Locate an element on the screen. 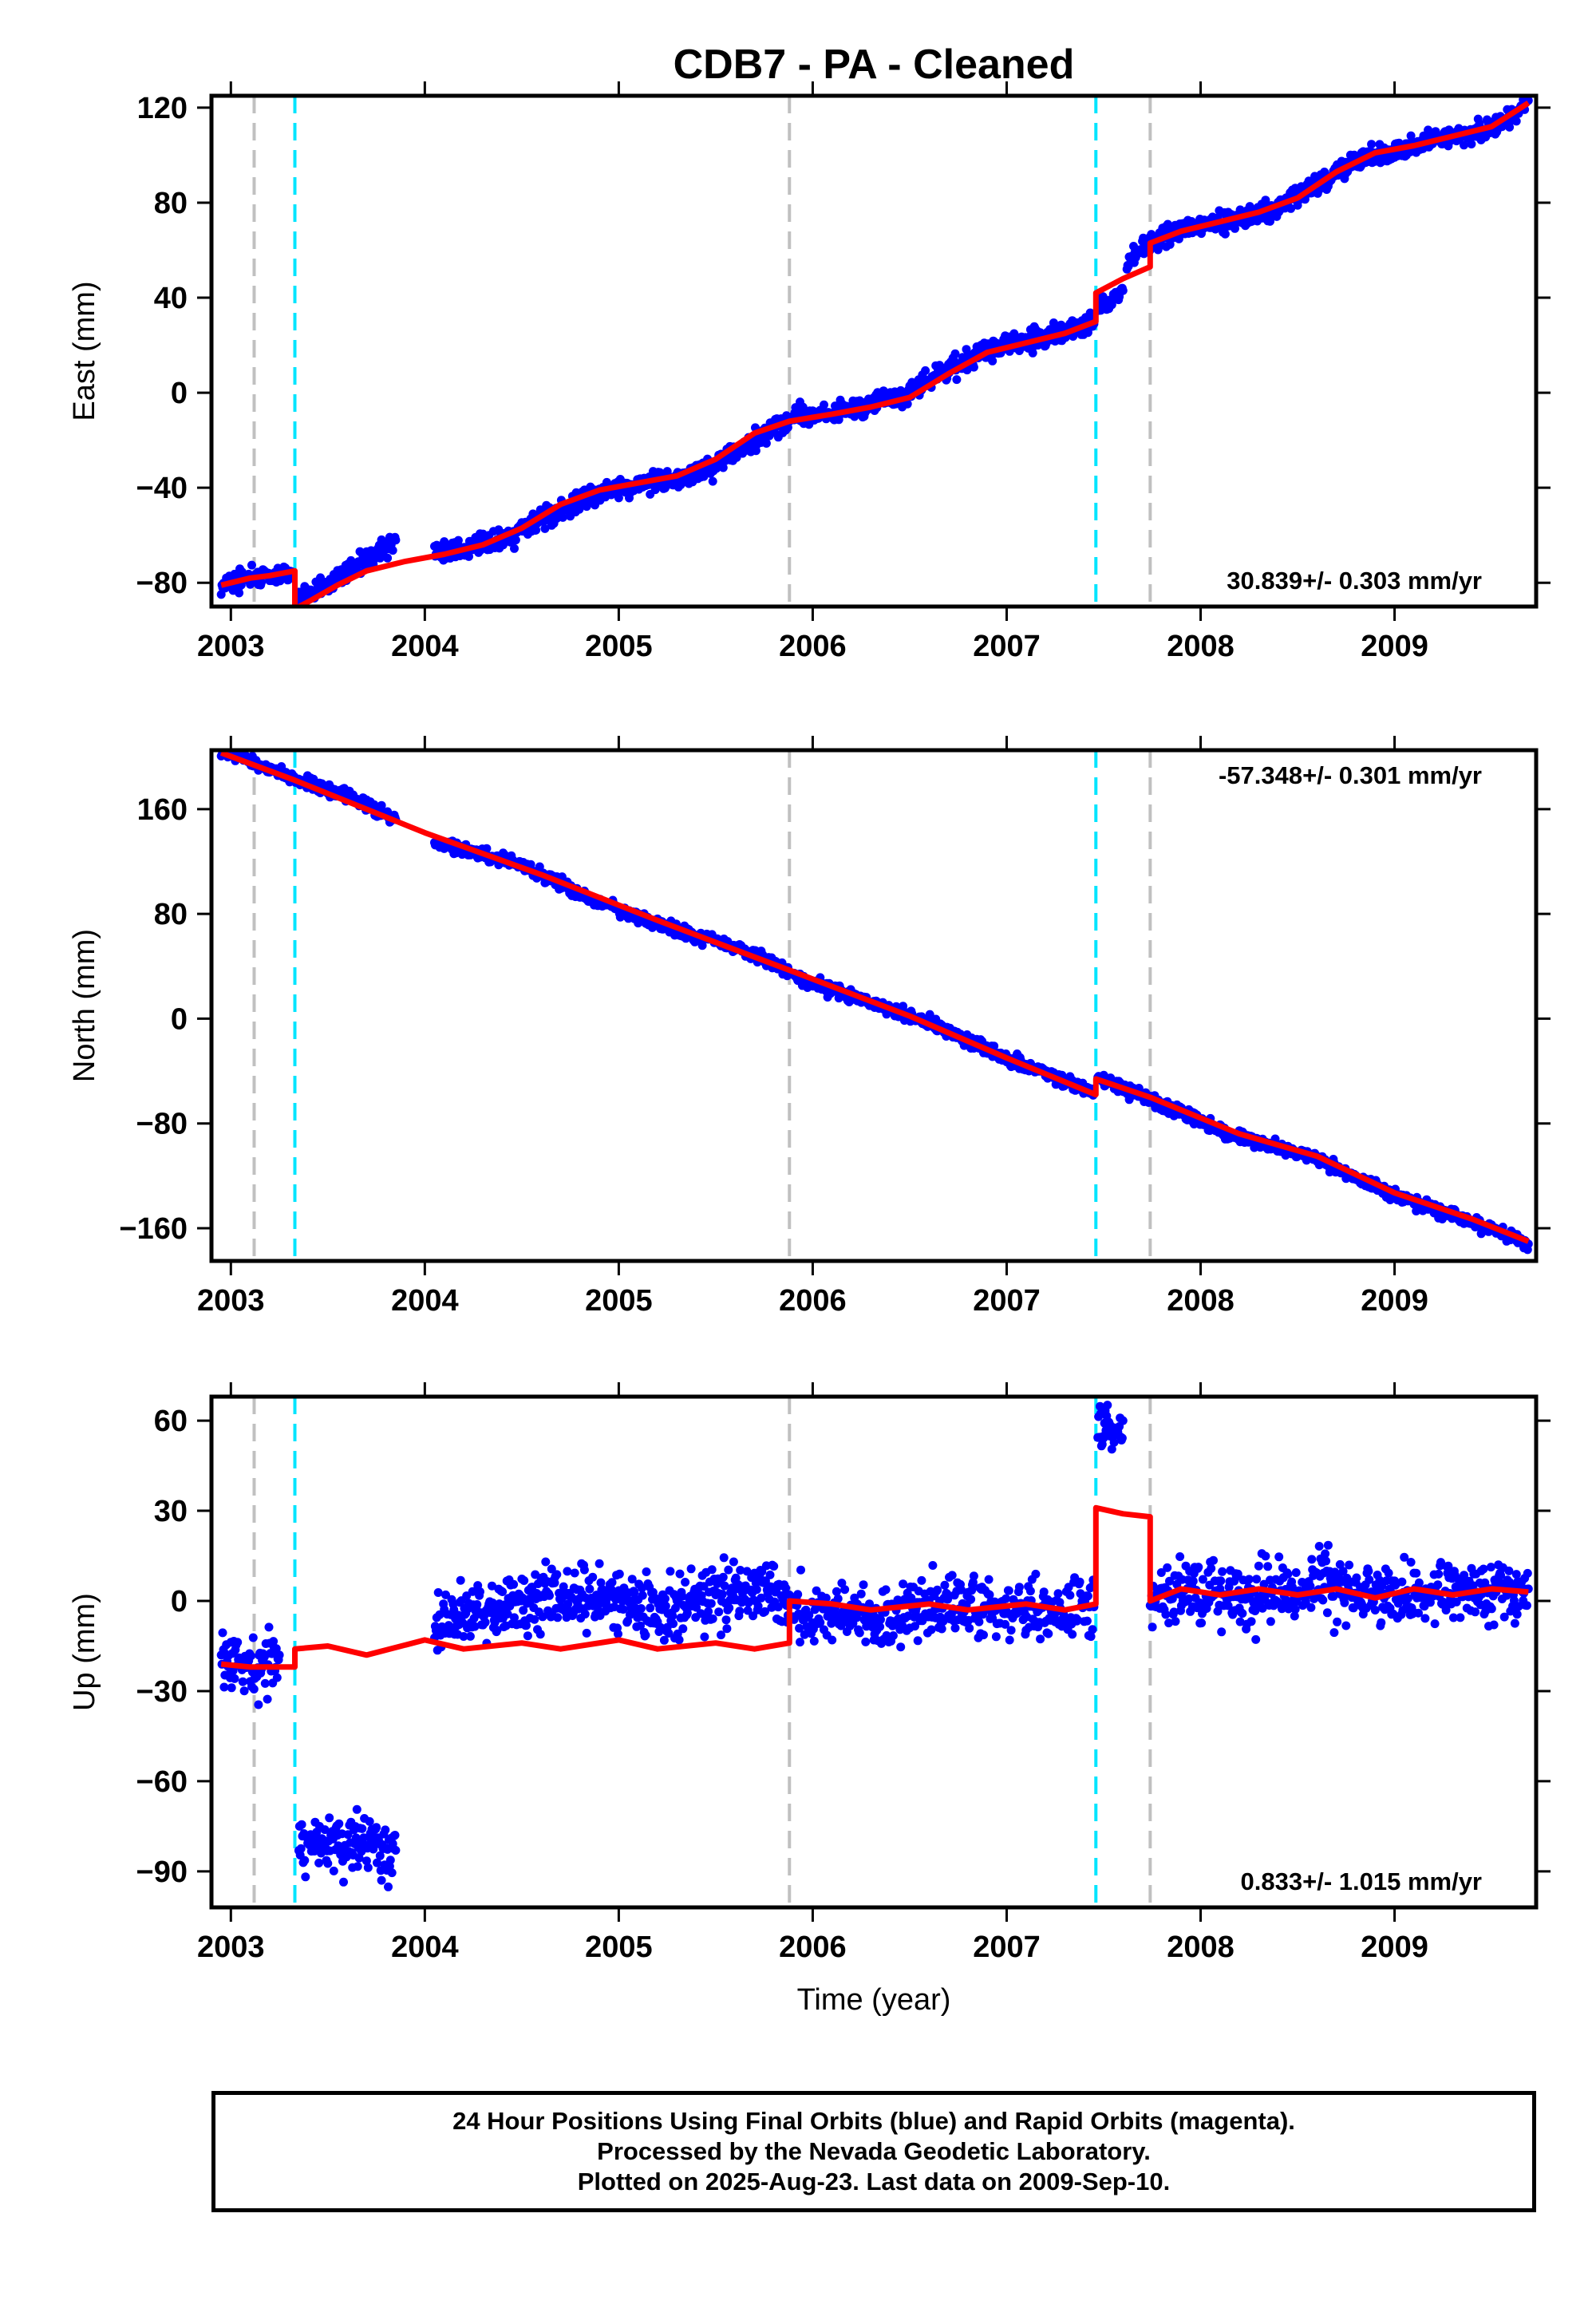  y-tick-label: 80 is located at coordinates (171, 203).